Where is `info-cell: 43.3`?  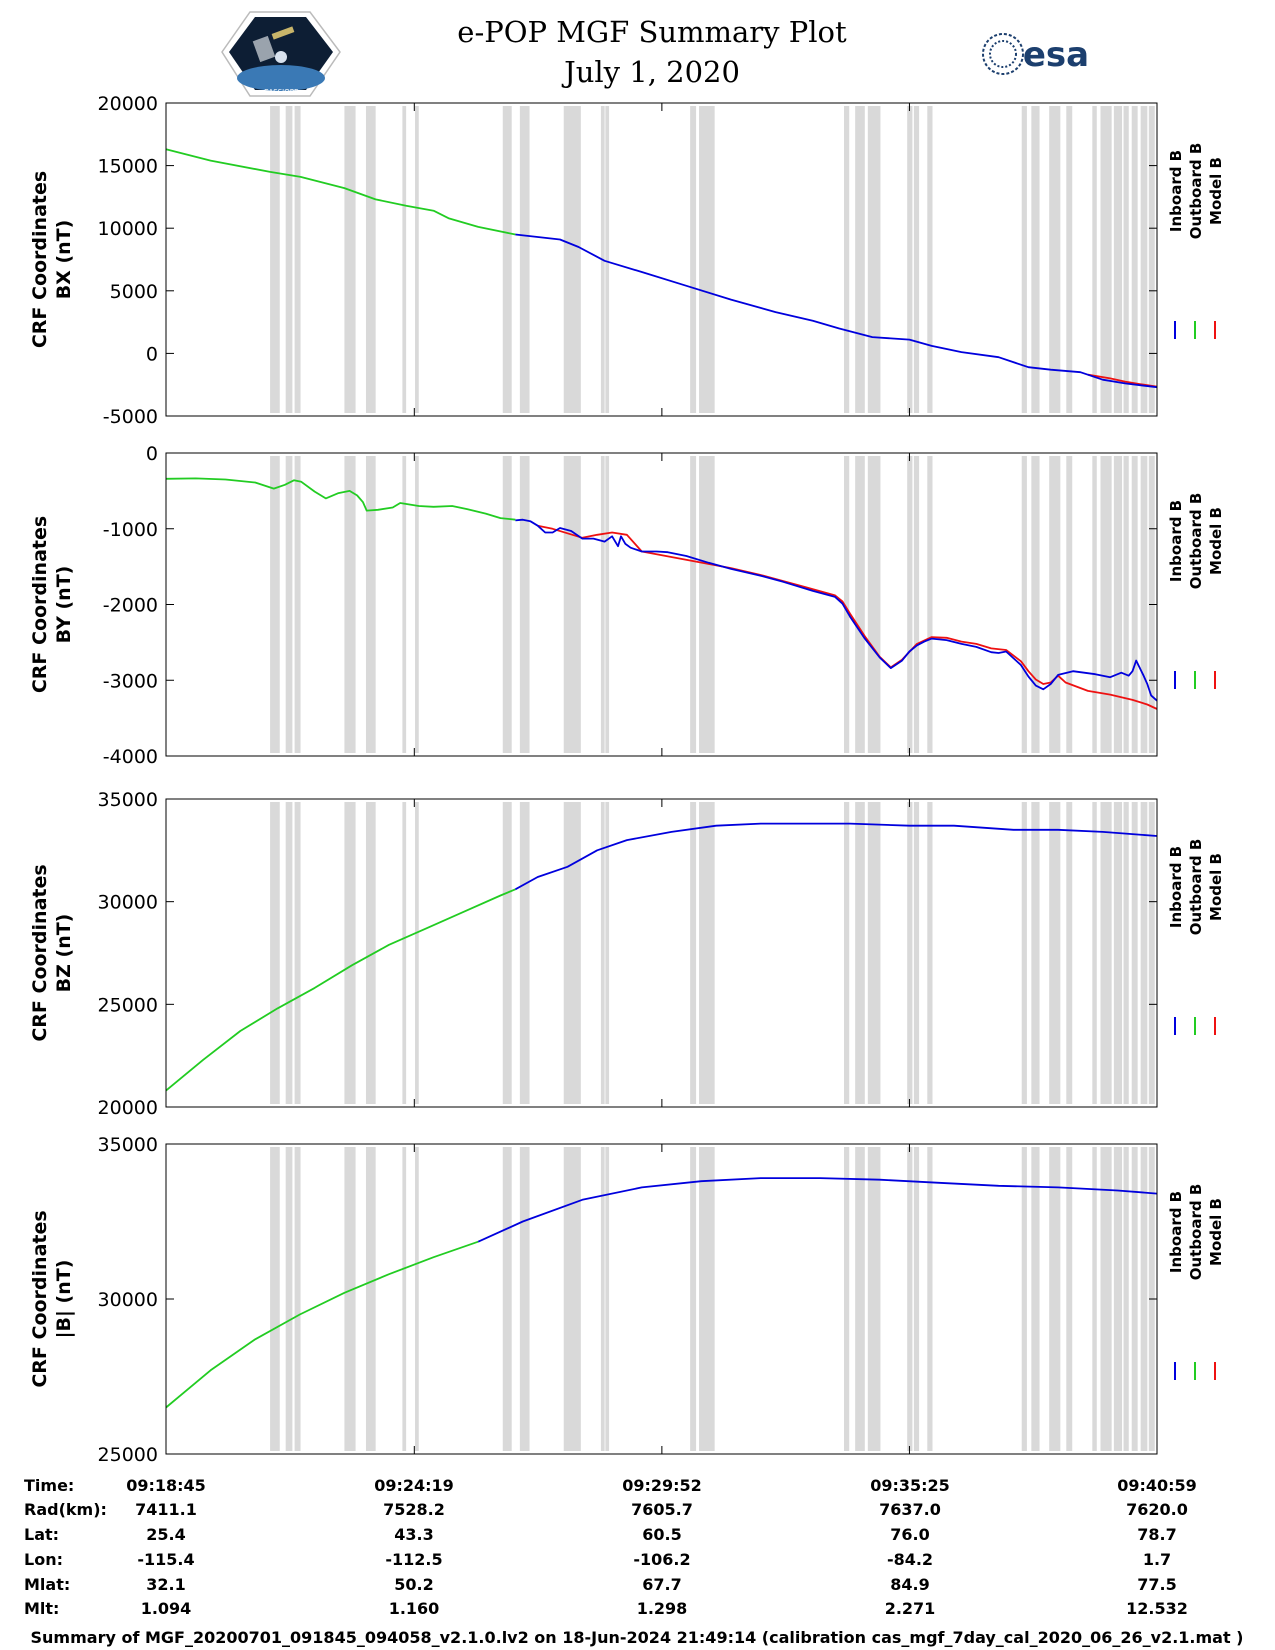 info-cell: 43.3 is located at coordinates (413, 1534).